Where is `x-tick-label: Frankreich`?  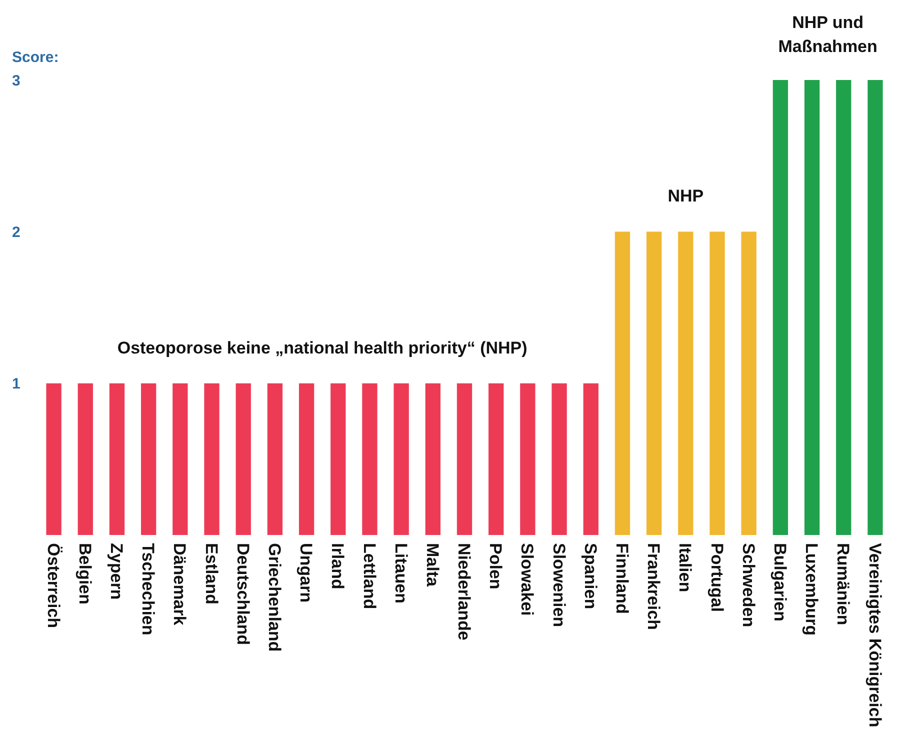
x-tick-label: Frankreich is located at coordinates (654, 586).